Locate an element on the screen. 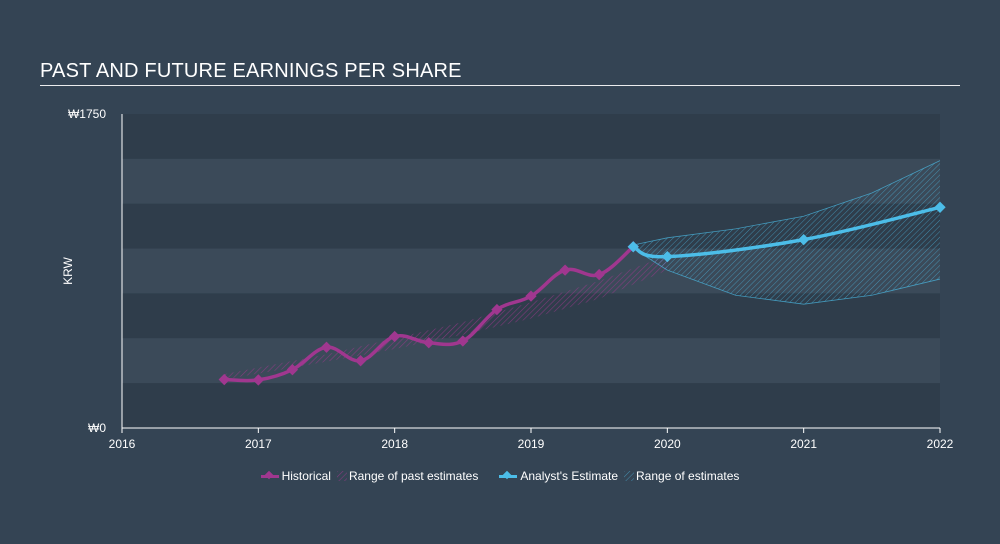  legend-future-range: Range of estimates is located at coordinates (681, 476).